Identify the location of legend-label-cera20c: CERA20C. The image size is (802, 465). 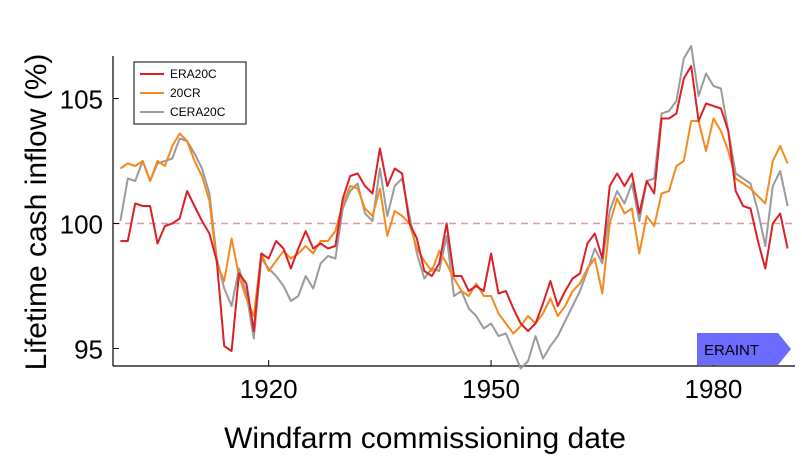
(198, 112).